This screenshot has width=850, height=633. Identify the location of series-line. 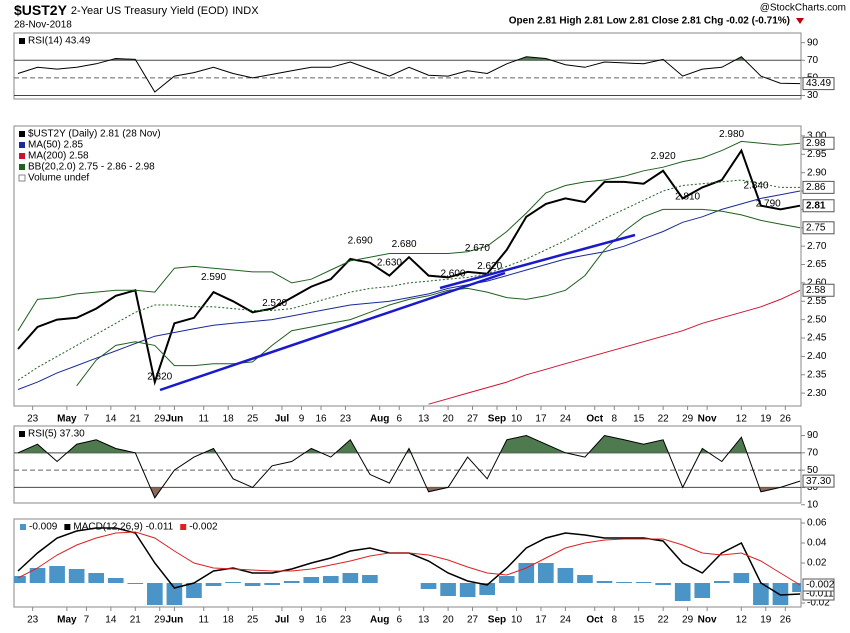
(409, 74).